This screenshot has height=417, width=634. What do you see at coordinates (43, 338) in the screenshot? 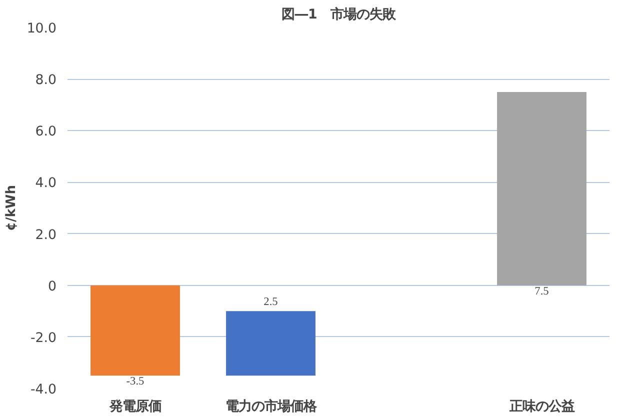
I see `y-tick-label: -2.0` at bounding box center [43, 338].